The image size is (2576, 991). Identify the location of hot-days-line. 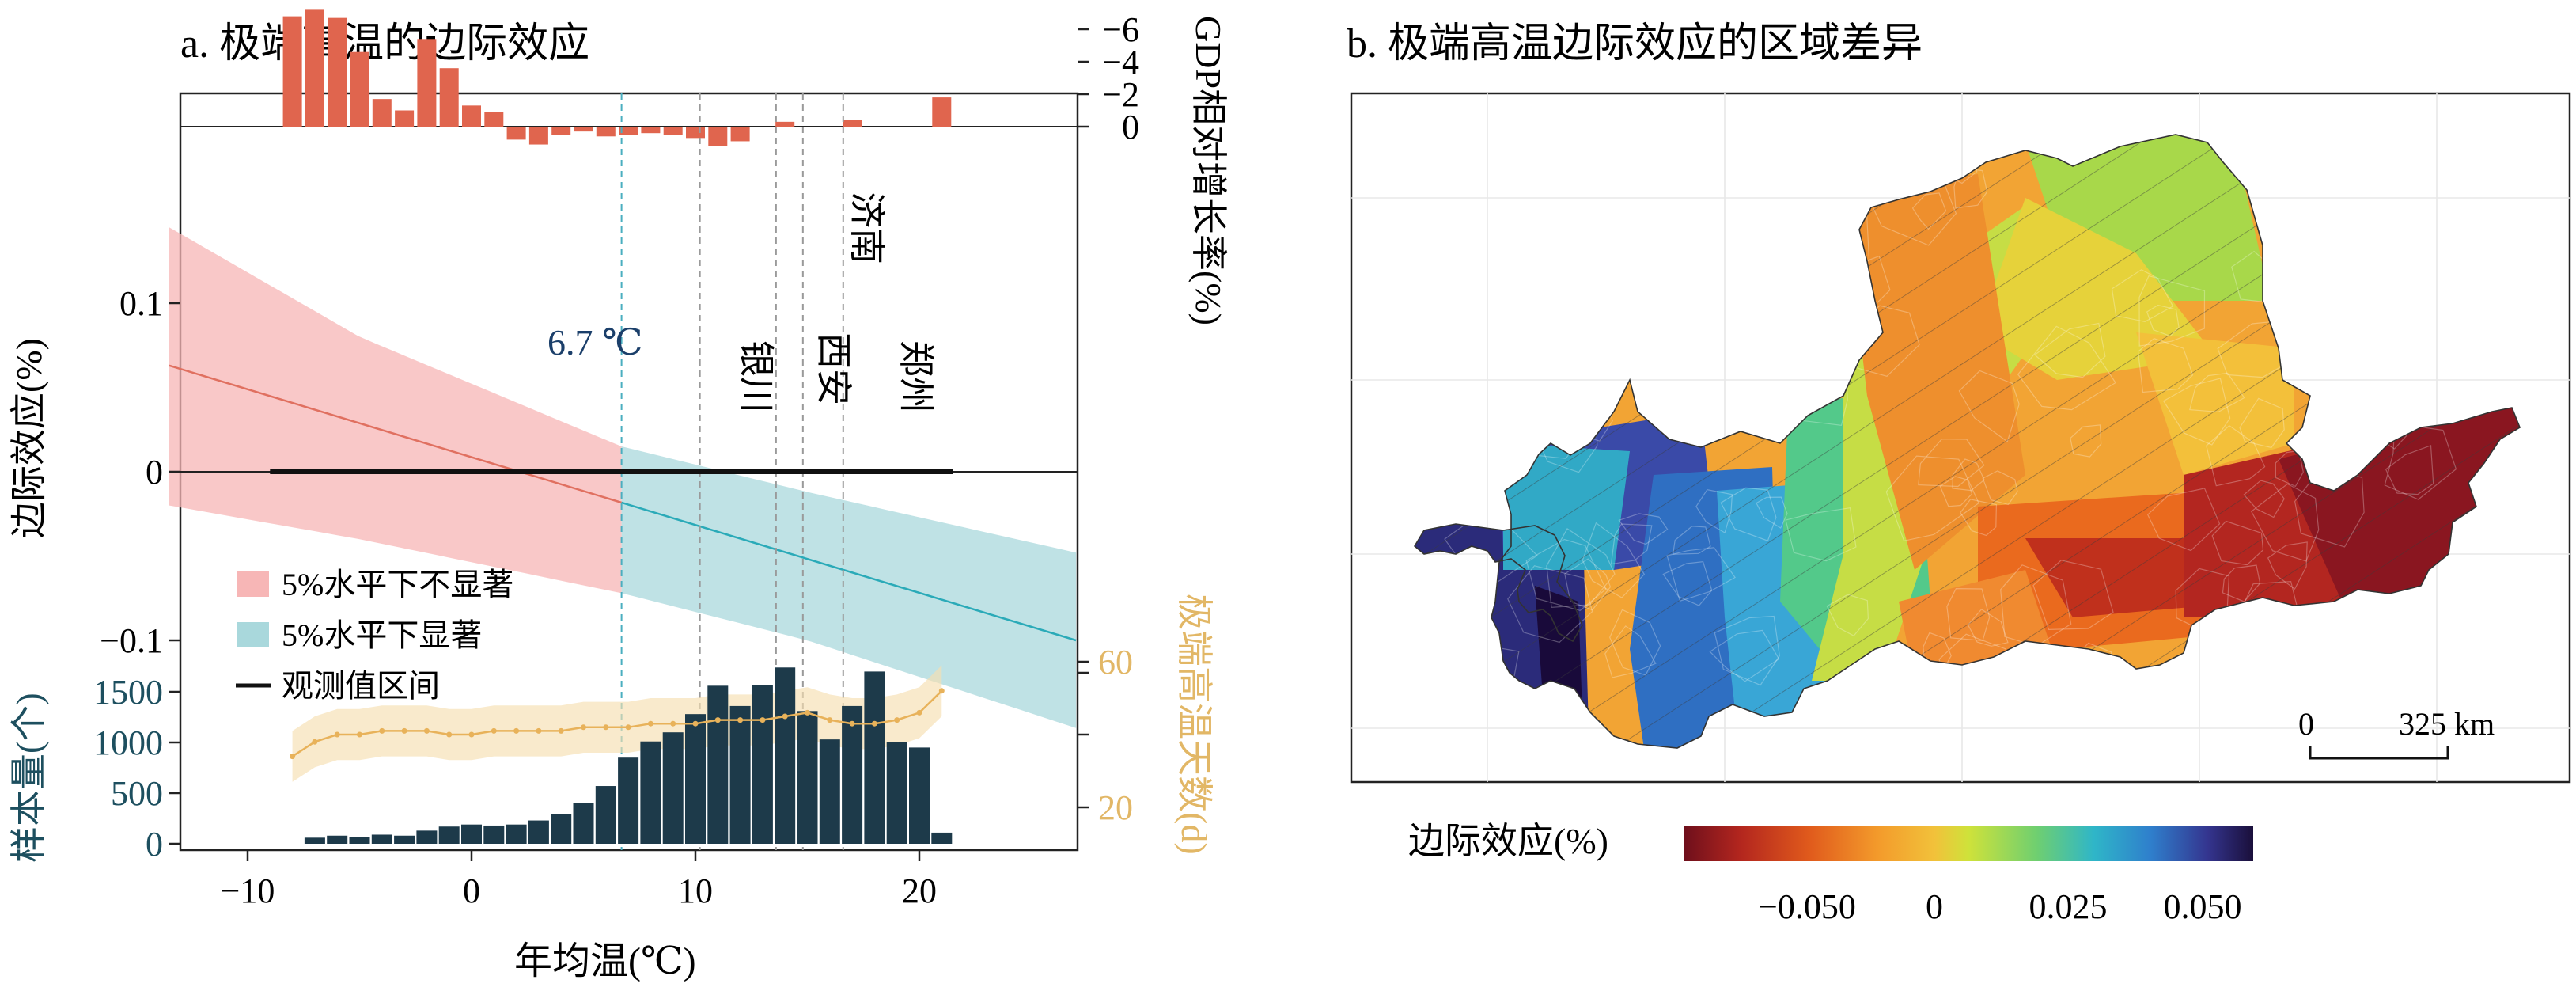
(617, 723).